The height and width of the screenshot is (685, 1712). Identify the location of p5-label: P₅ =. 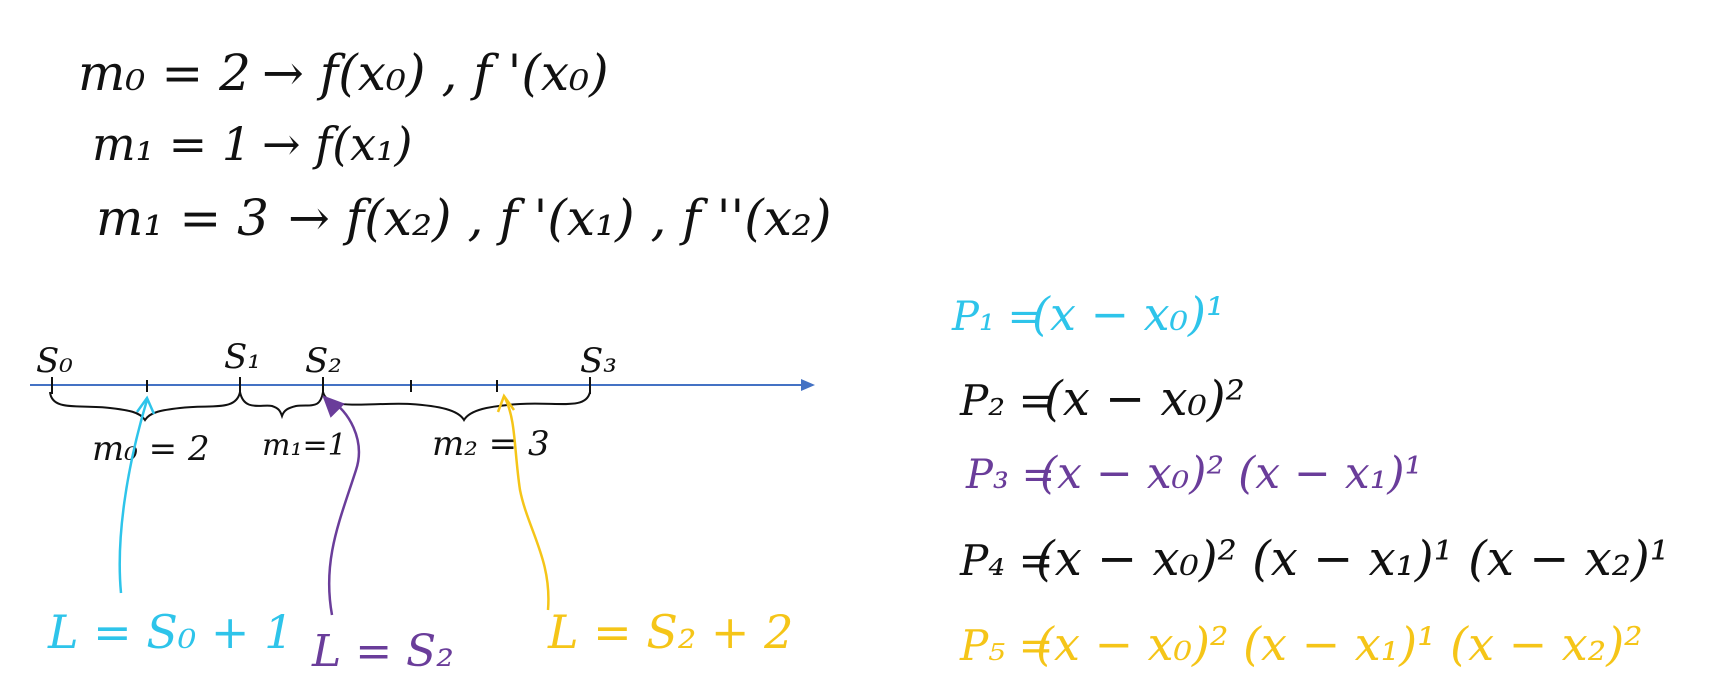
(1006, 645).